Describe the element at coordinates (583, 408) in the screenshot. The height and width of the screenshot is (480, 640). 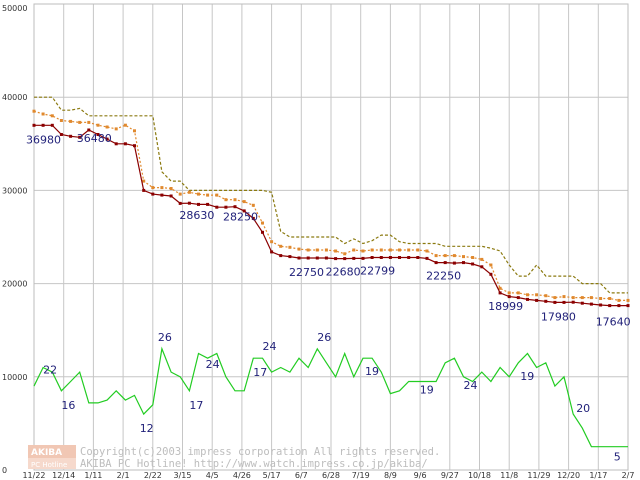
I see `data-label: 20` at that location.